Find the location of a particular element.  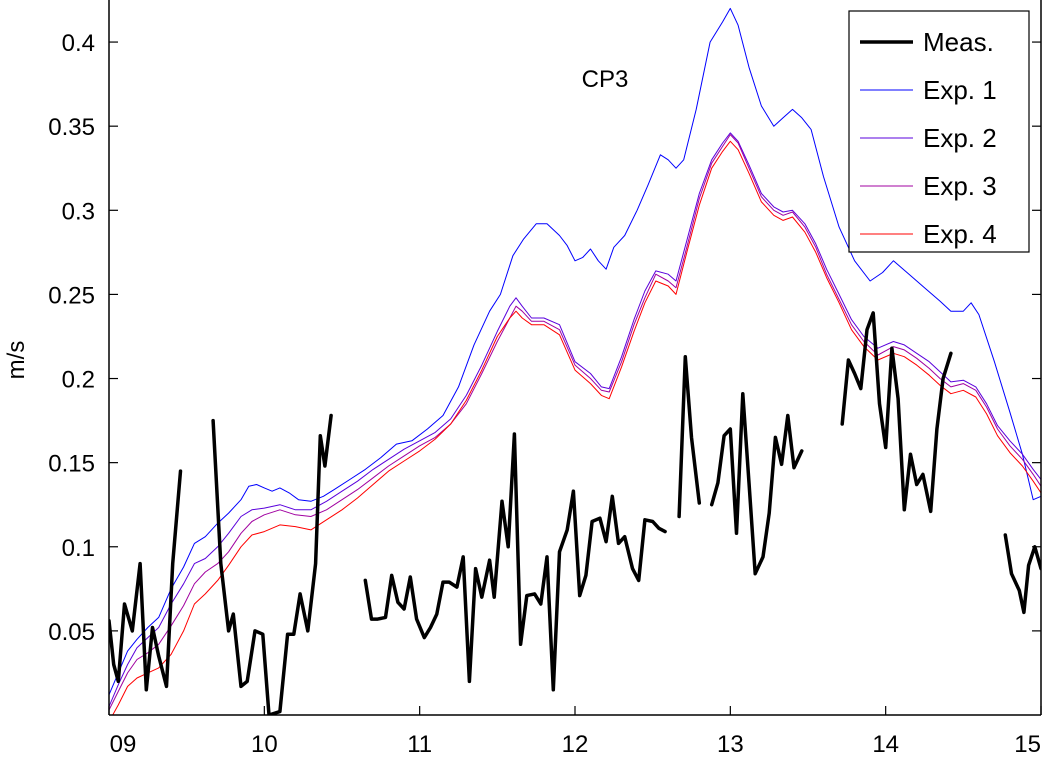

x-tick-label: 12 is located at coordinates (575, 744).